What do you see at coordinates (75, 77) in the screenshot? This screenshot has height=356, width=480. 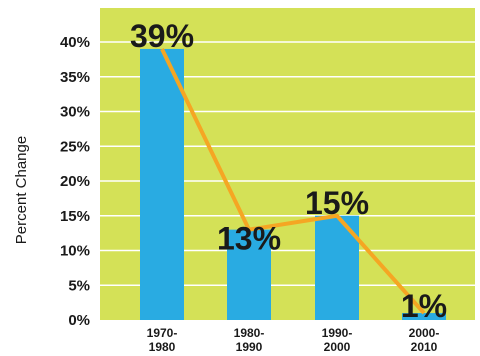 I see `y-tick-label: 35%` at bounding box center [75, 77].